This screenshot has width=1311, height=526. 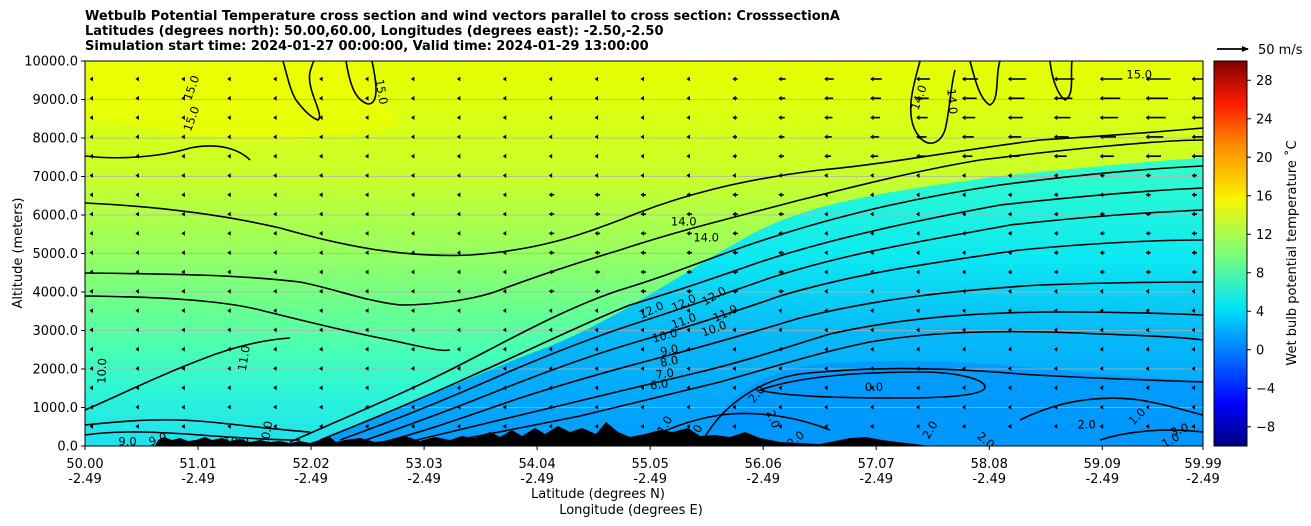 What do you see at coordinates (84, 464) in the screenshot?
I see `x-tick-label-lat: 50.00` at bounding box center [84, 464].